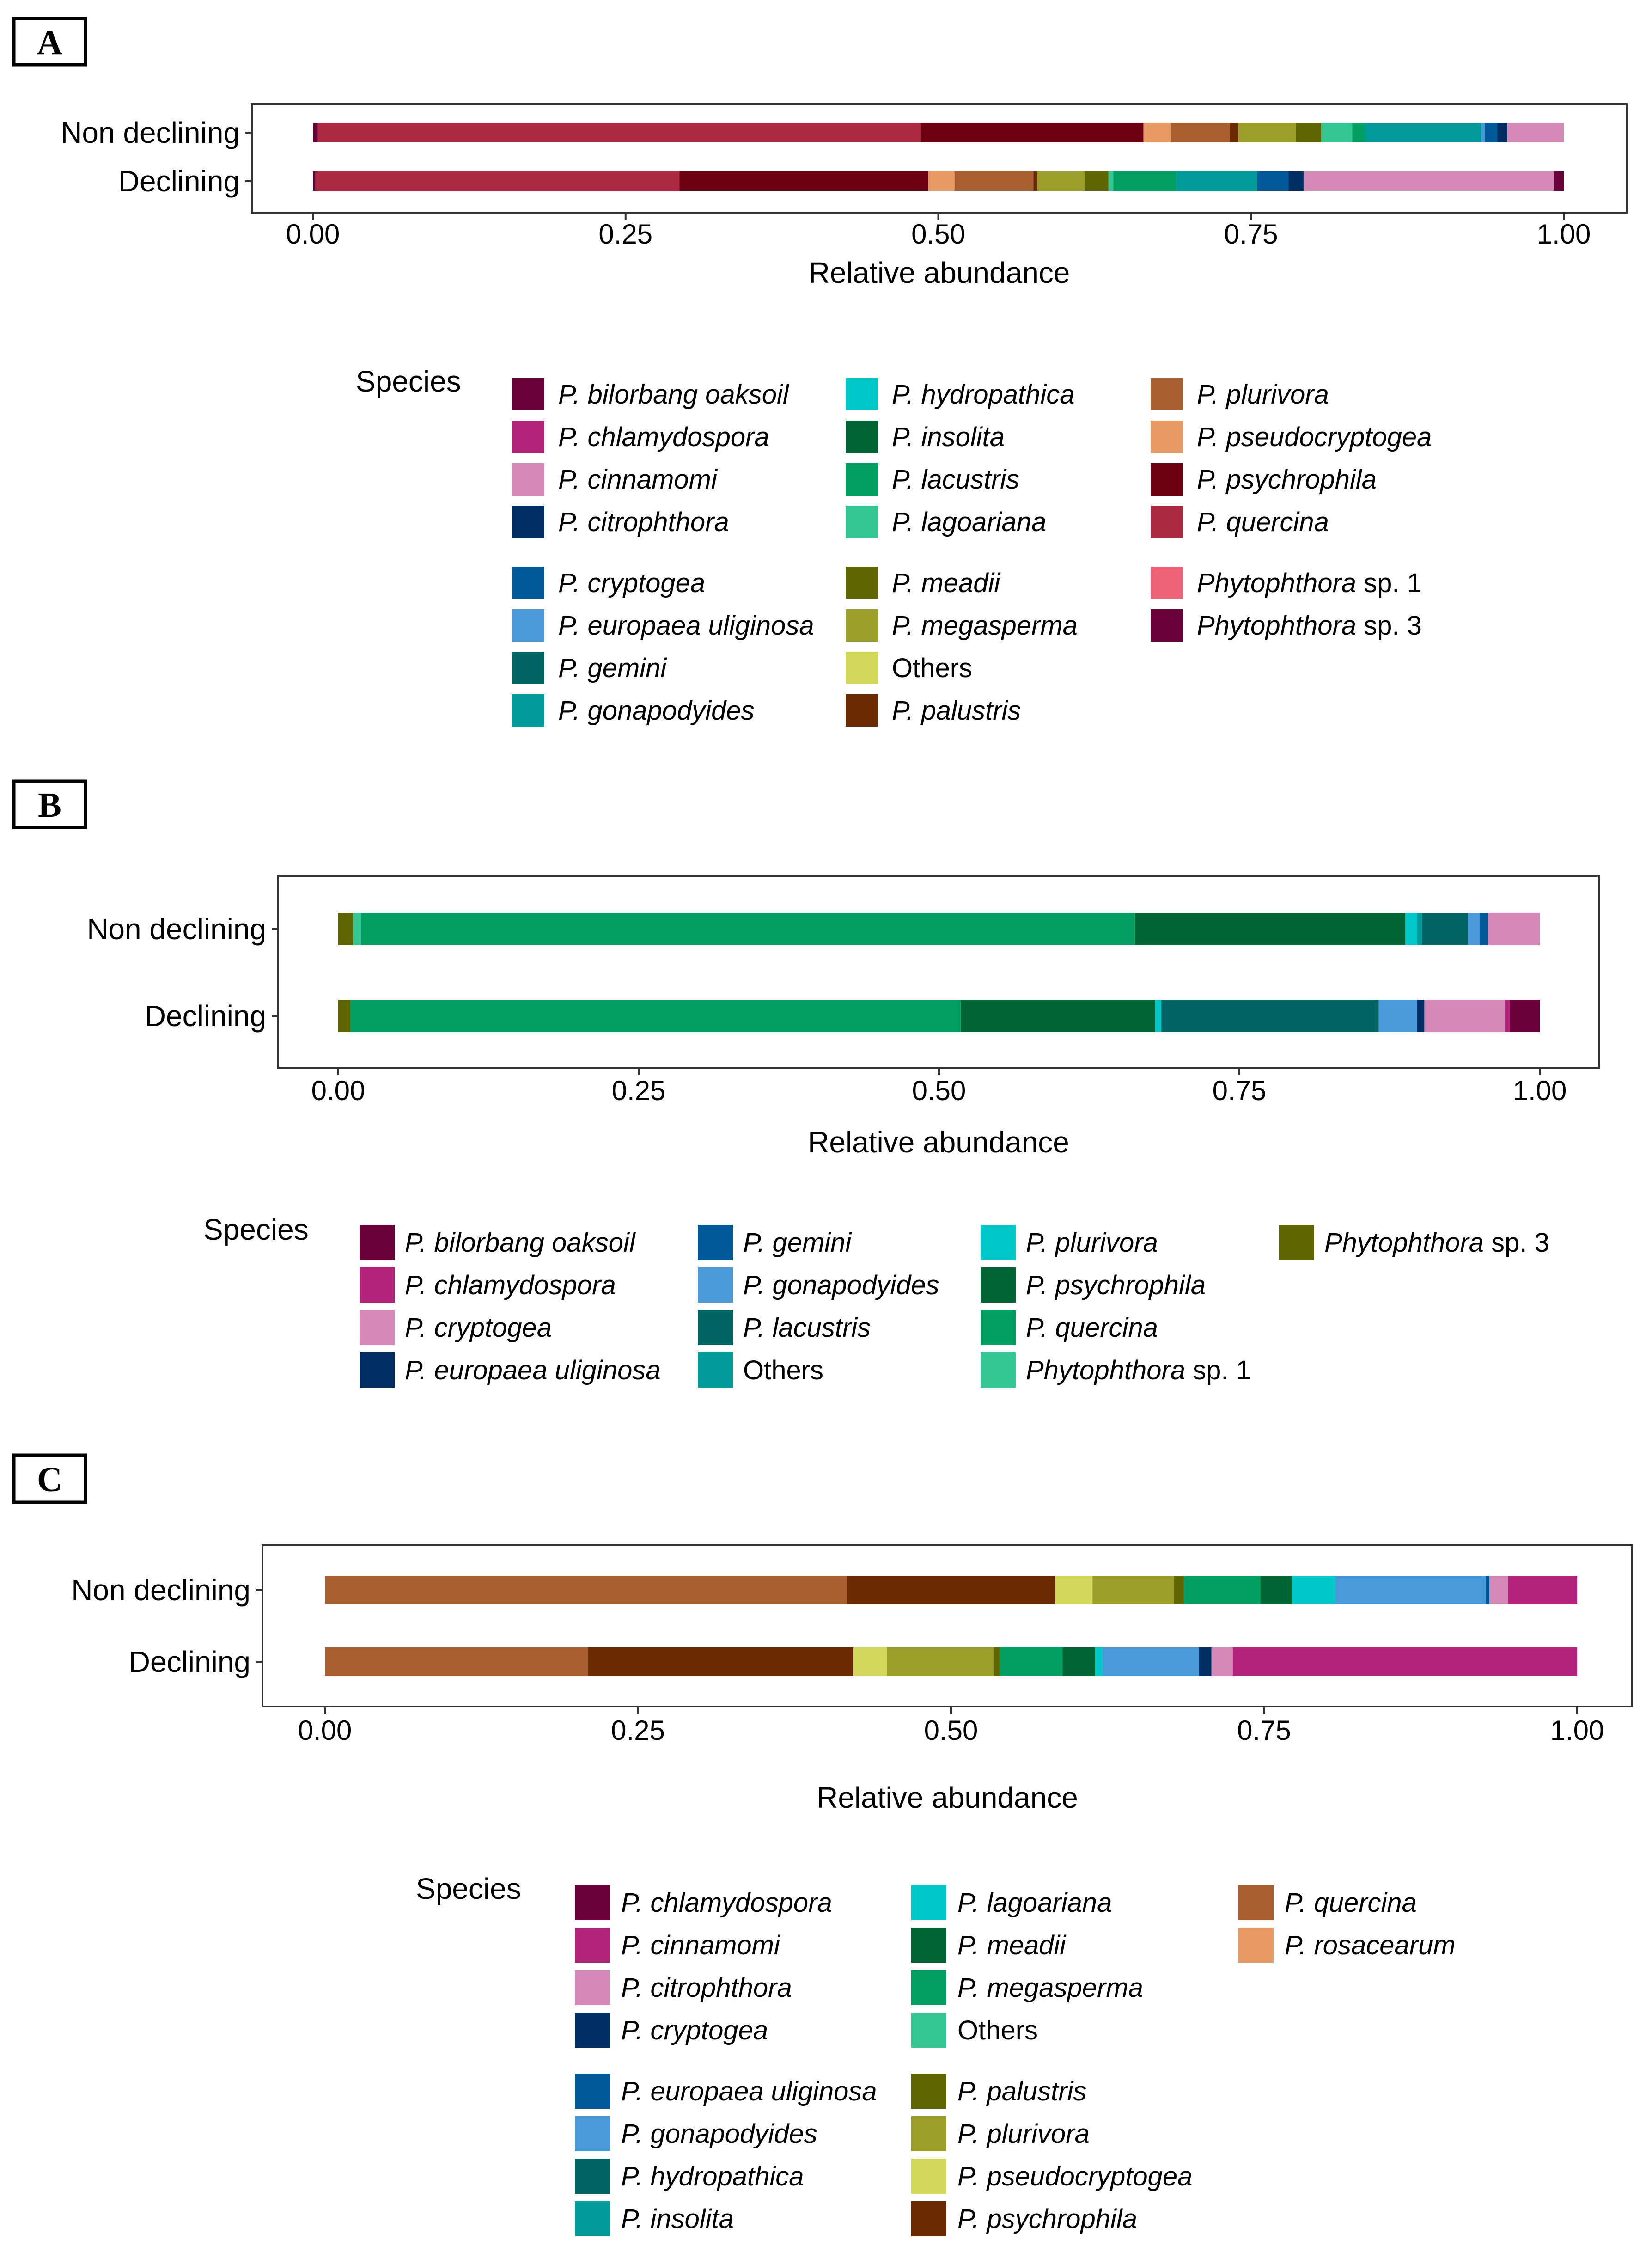  I want to click on legend-label: P. citrophthora, so click(706, 1988).